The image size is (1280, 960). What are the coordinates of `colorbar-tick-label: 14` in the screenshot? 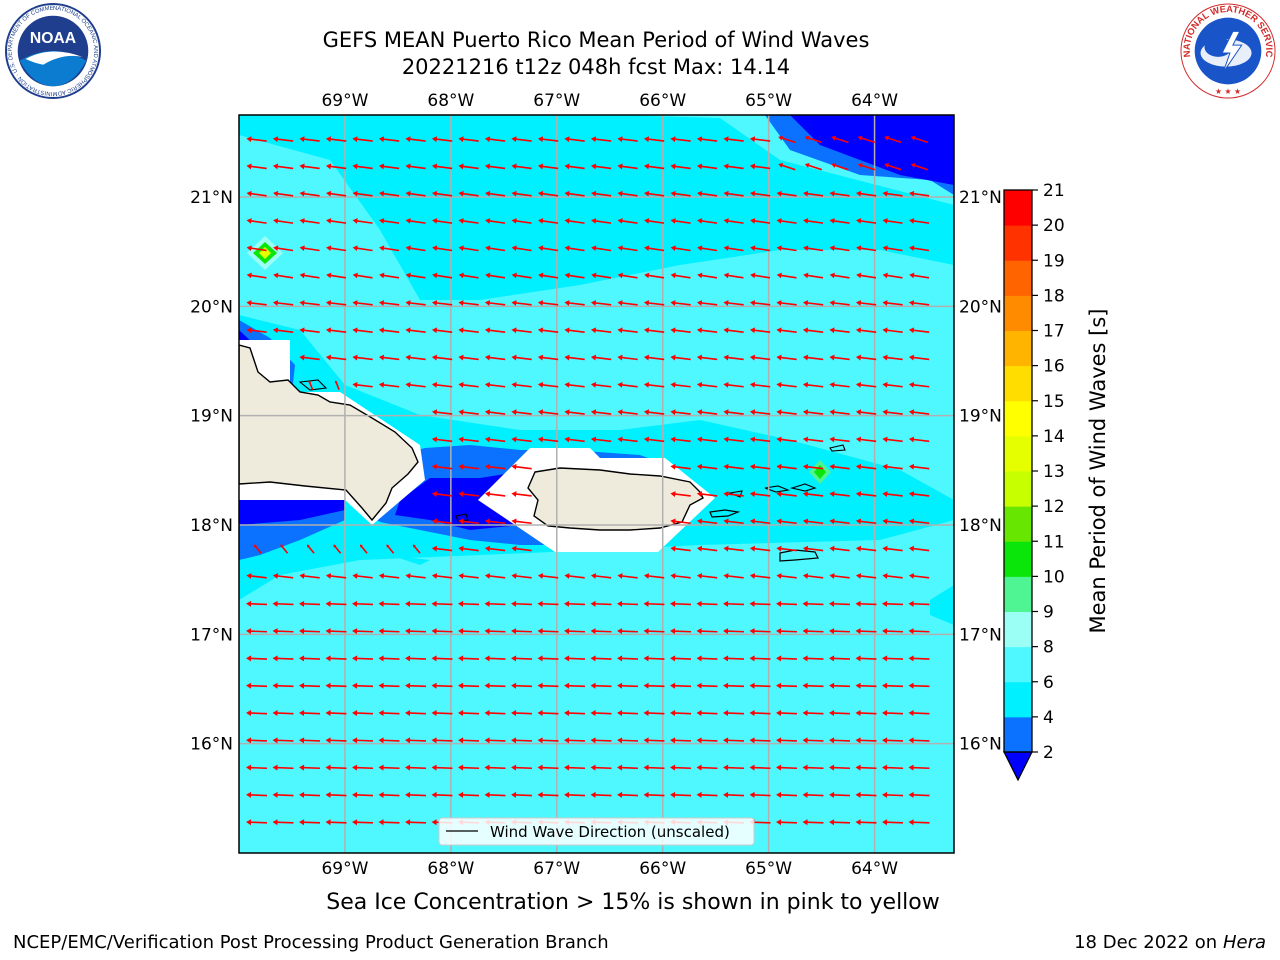 It's located at (1054, 437).